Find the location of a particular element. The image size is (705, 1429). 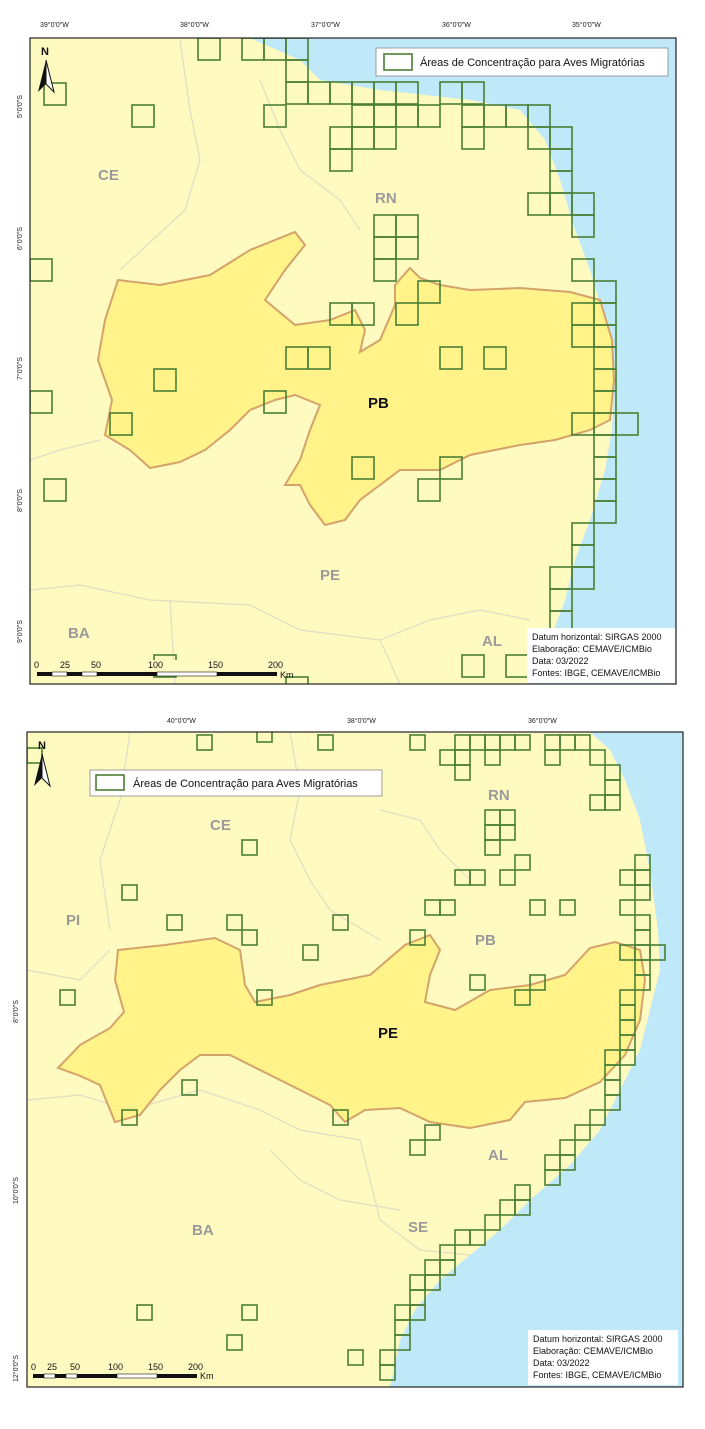

coord-left-2: 10°0'0"S is located at coordinates (16, 1190).